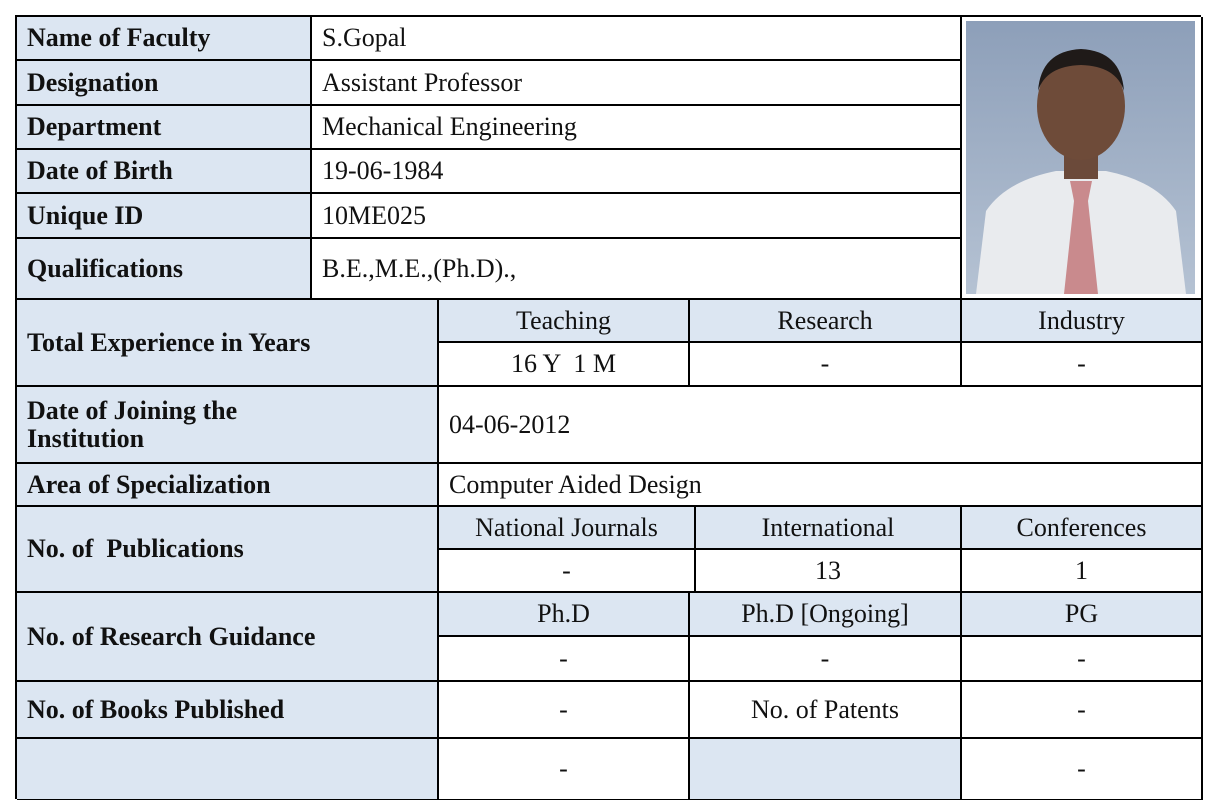 The image size is (1206, 800). Describe the element at coordinates (564, 365) in the screenshot. I see `value: 16 Y 1 M` at that location.